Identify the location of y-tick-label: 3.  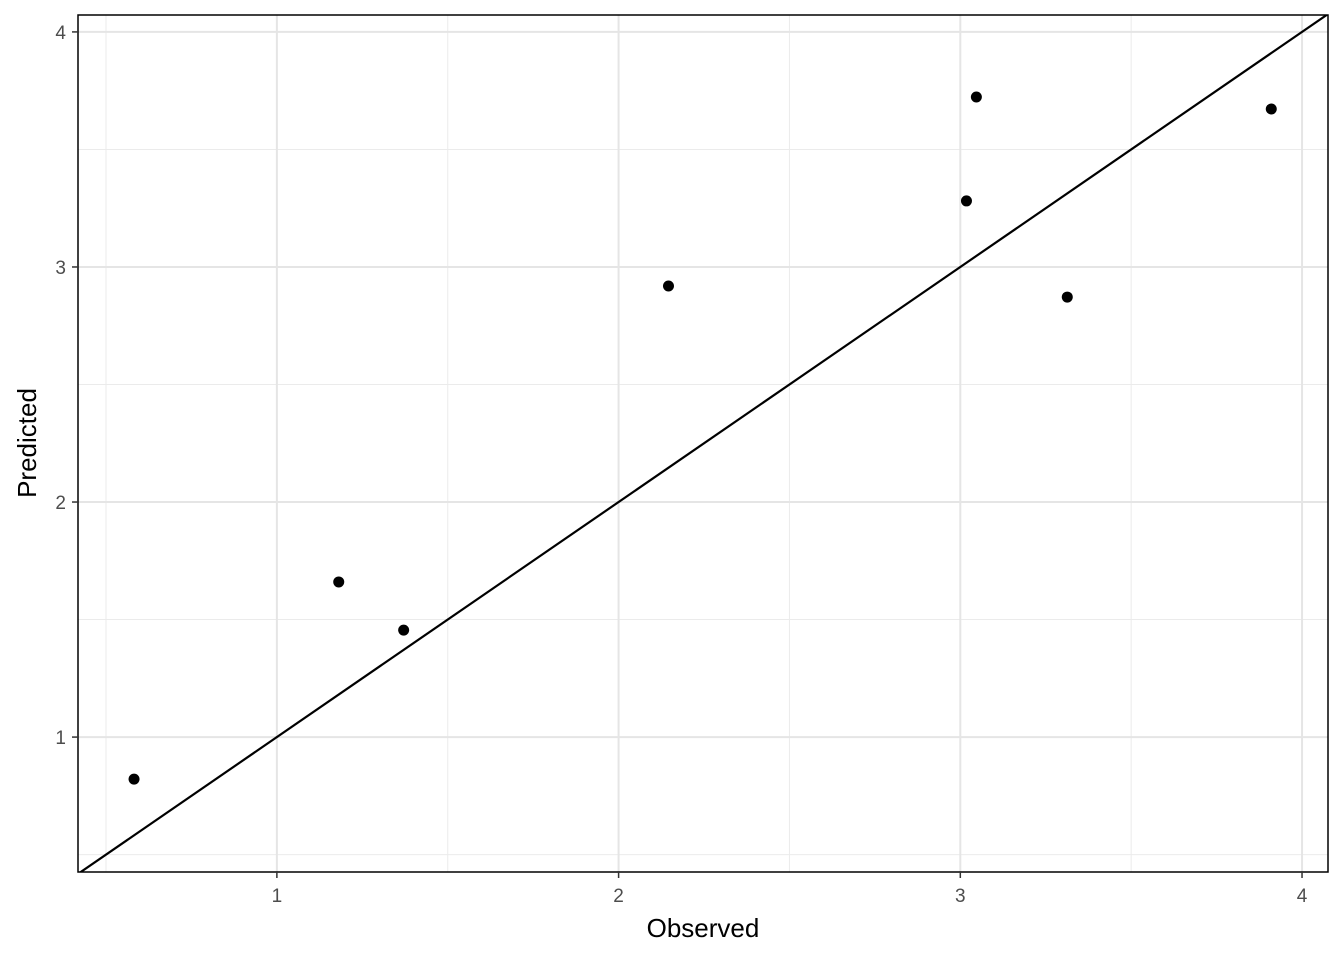
(60, 268).